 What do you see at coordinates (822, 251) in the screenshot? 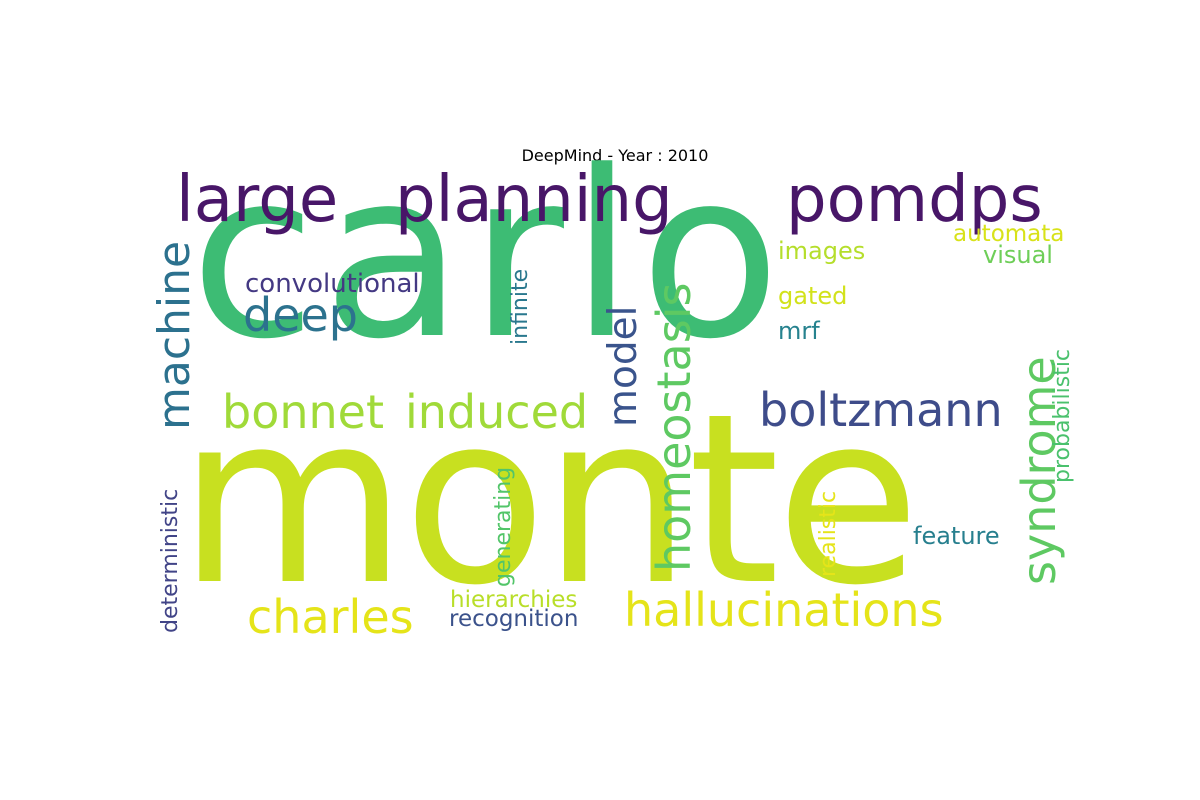
I see `word-images: images` at bounding box center [822, 251].